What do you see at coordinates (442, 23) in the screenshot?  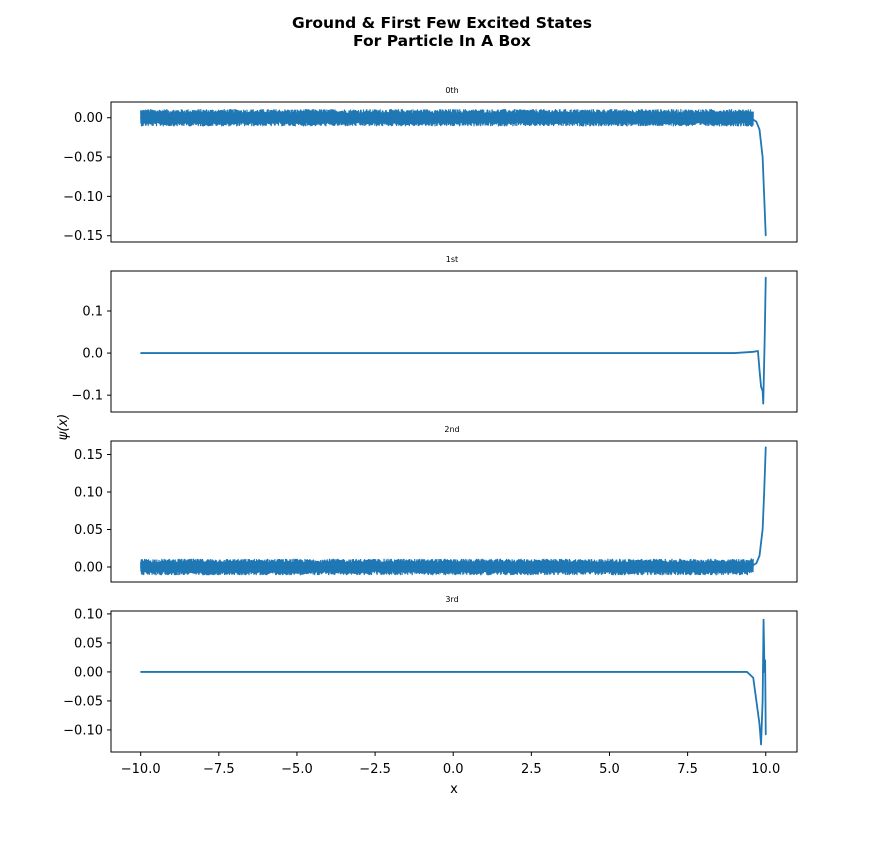 I see `figure-title-line1: Ground & First Few Excited States` at bounding box center [442, 23].